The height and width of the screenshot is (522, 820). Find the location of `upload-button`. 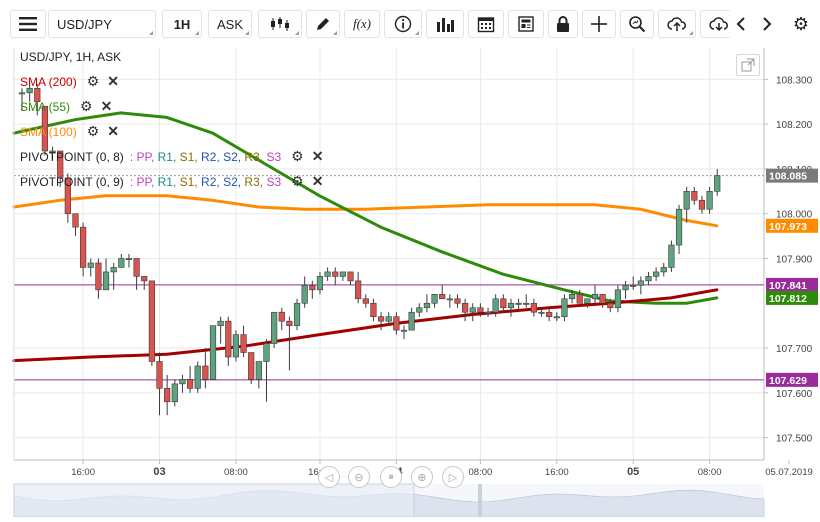

upload-button is located at coordinates (677, 24).